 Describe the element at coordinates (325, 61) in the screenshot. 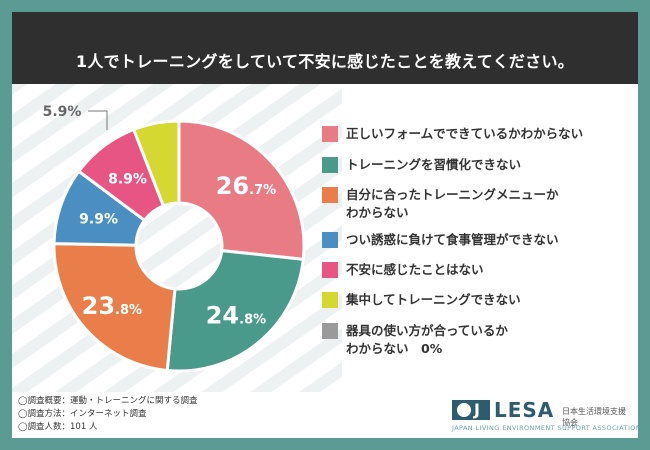

I see `chart-title: 1人でトレーニングをしていて不安に感じたことを教えてください。` at that location.